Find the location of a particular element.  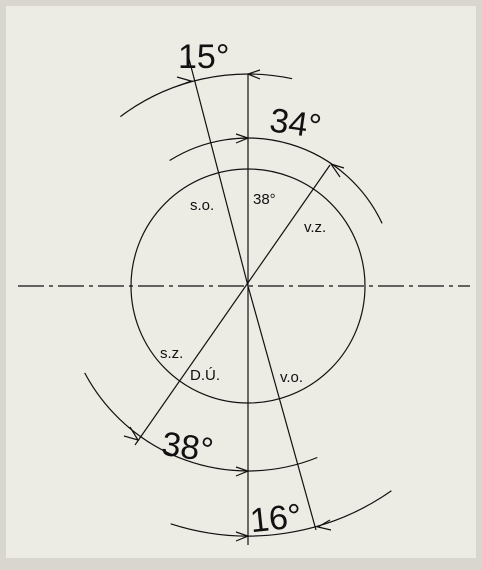

label: v.o. is located at coordinates (291, 377).